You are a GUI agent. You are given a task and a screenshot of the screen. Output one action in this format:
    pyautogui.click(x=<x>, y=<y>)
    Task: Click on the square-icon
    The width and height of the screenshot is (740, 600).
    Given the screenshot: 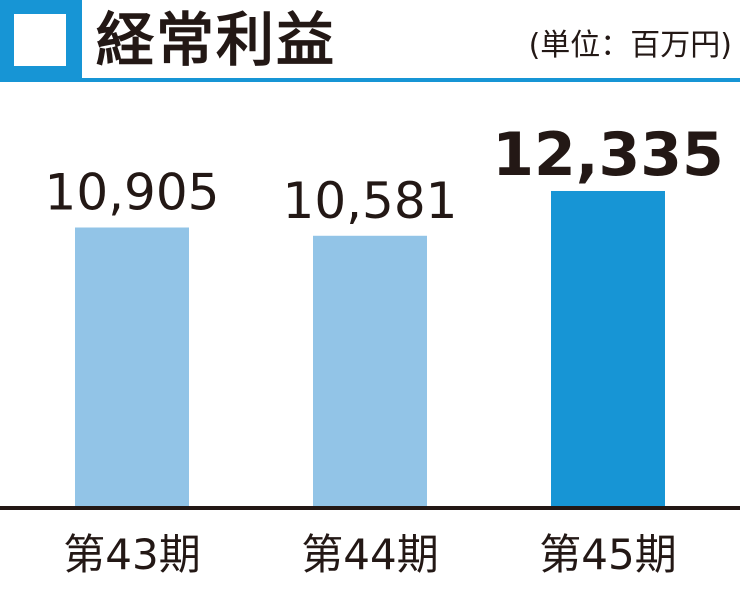 What is the action you would take?
    pyautogui.click(x=40, y=40)
    